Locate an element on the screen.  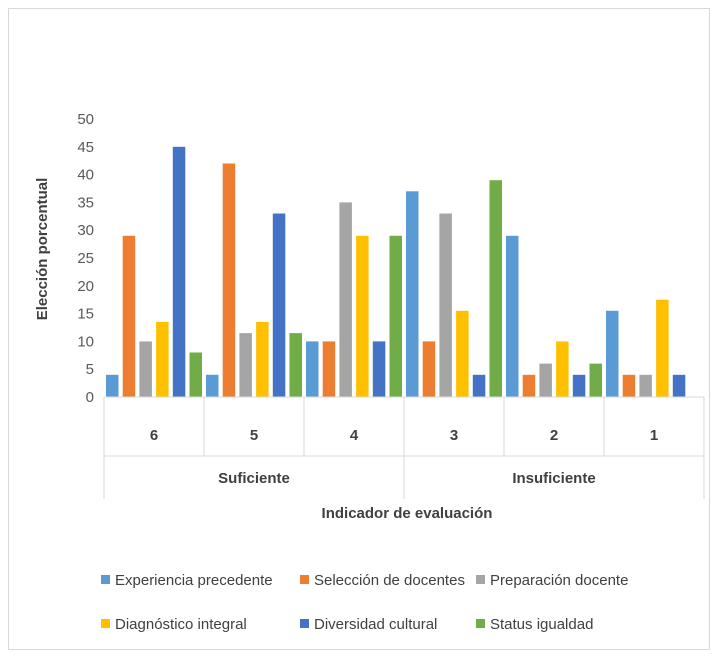
legend-label: Status igualdad is located at coordinates (541, 624).